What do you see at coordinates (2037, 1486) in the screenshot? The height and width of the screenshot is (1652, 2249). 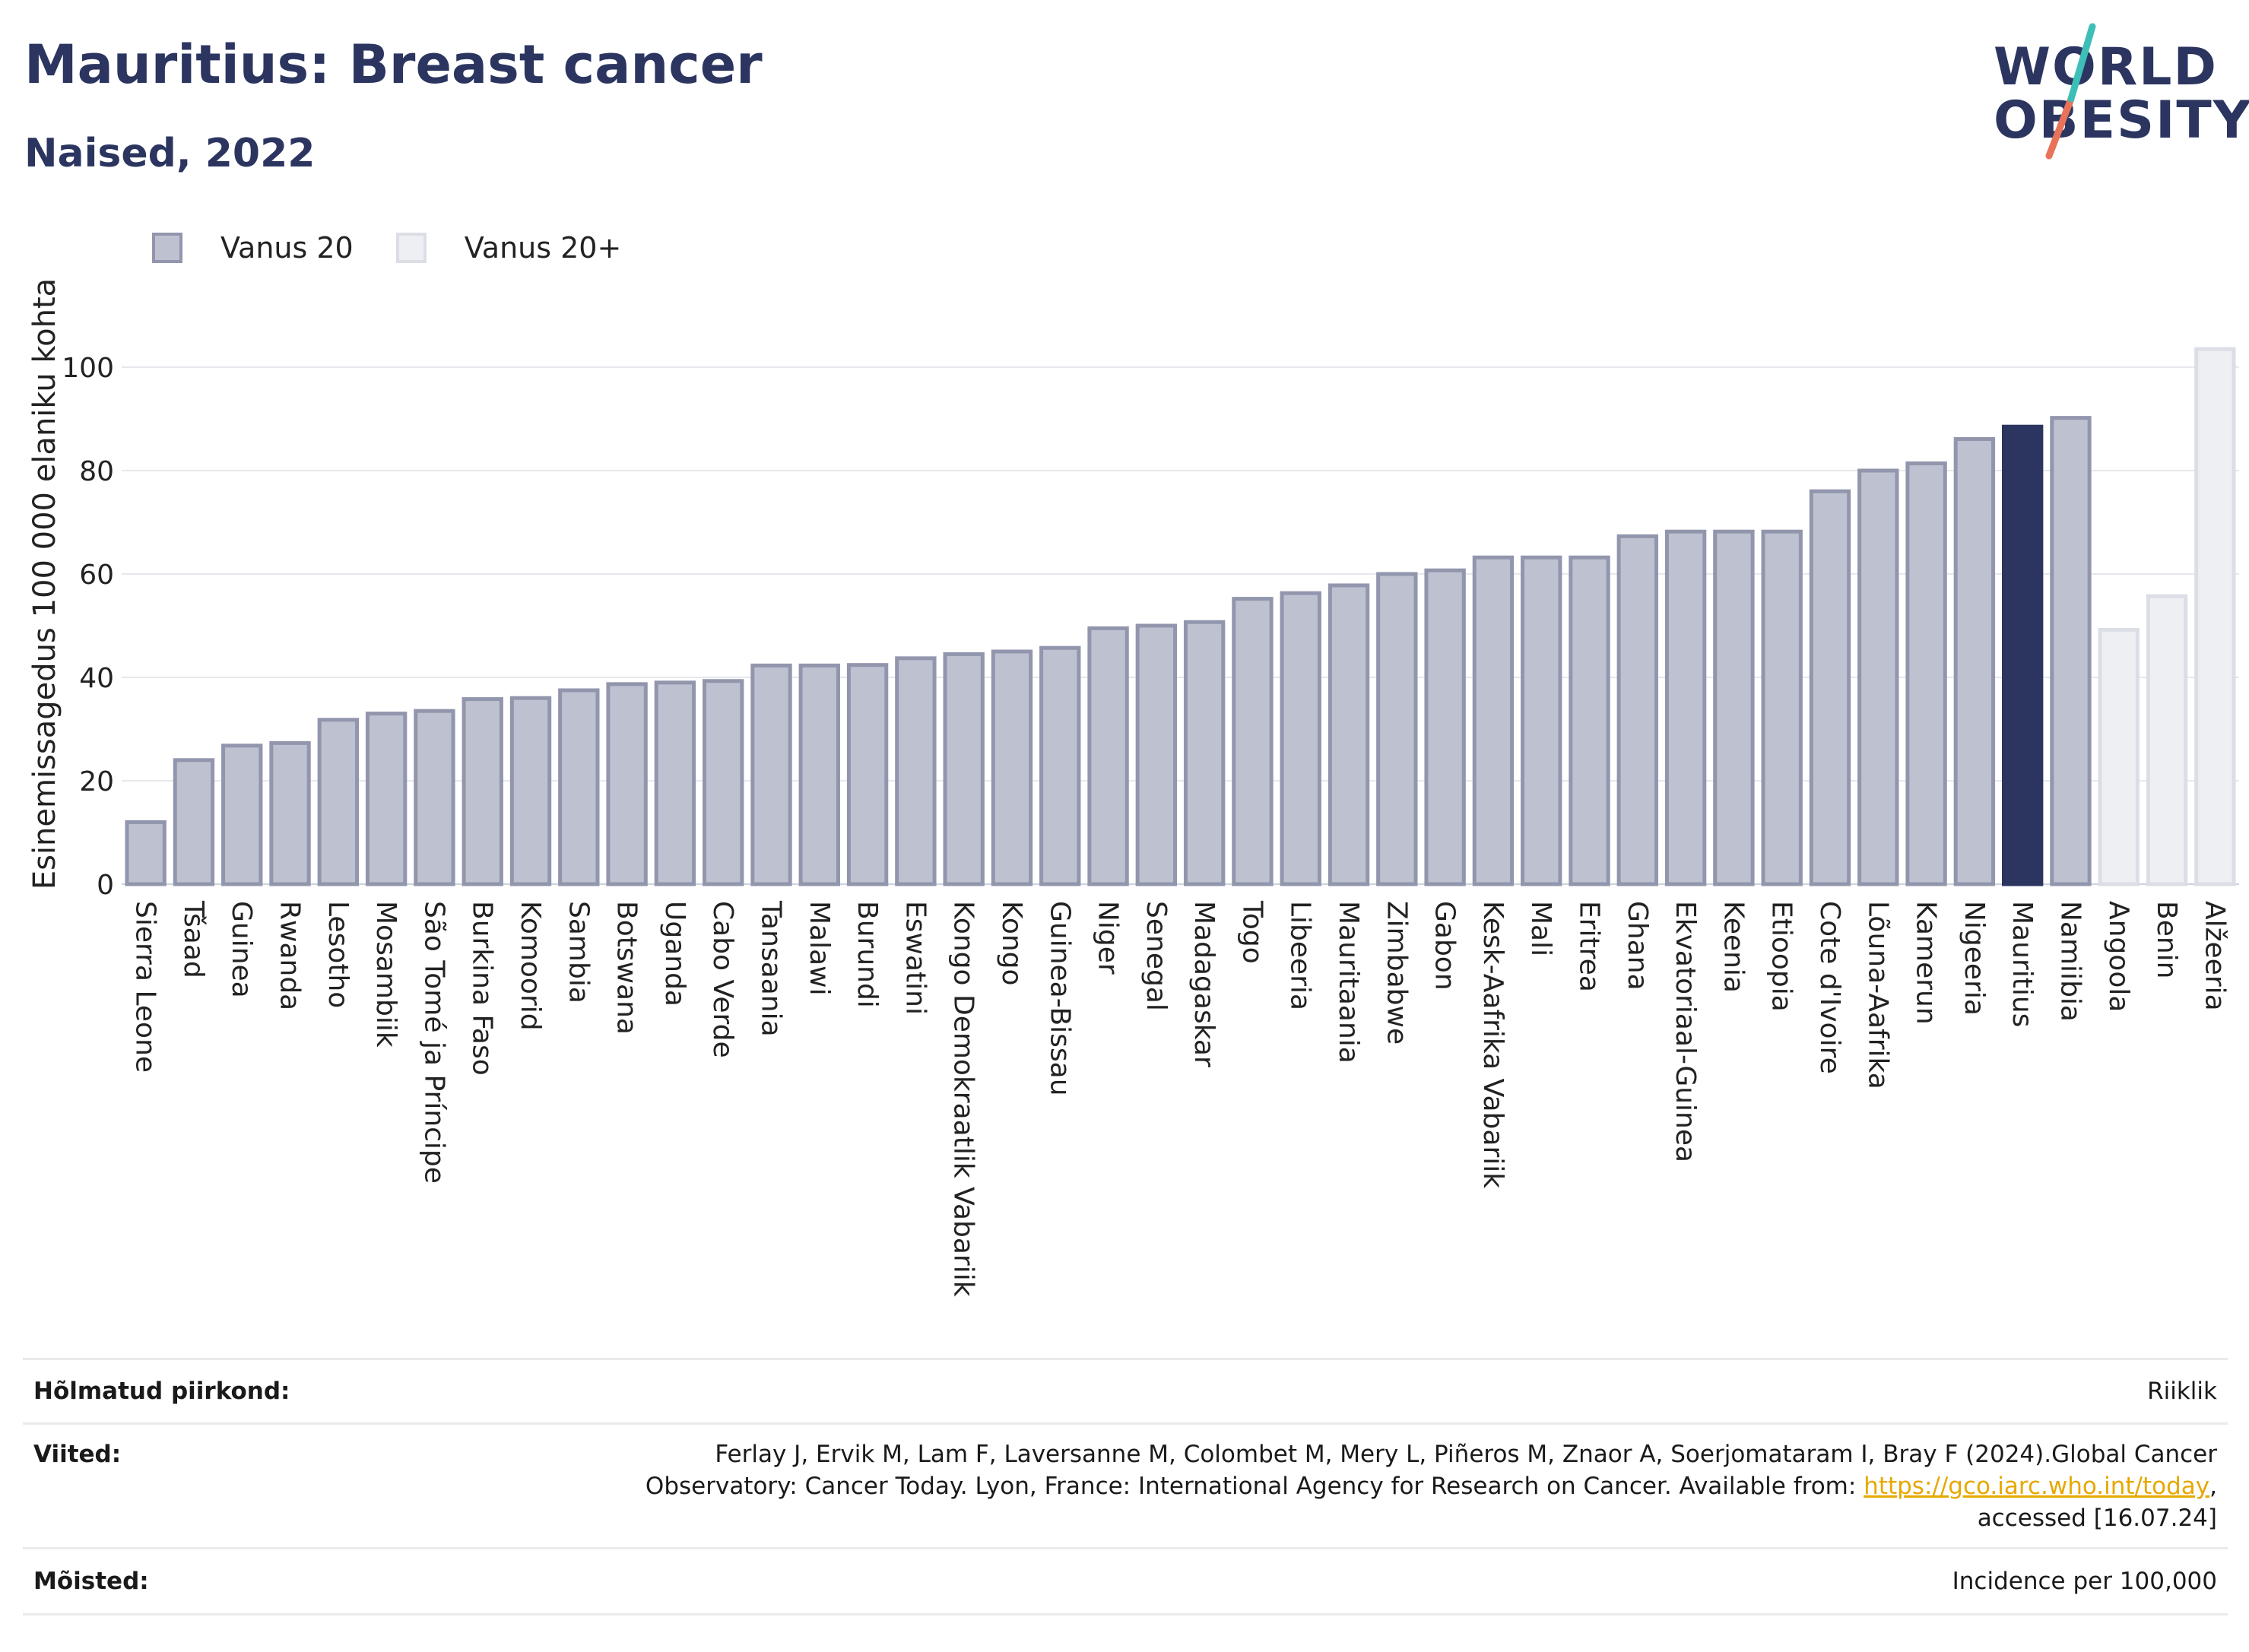 I see `reference-link: https://gco.iarc.who.int/today` at bounding box center [2037, 1486].